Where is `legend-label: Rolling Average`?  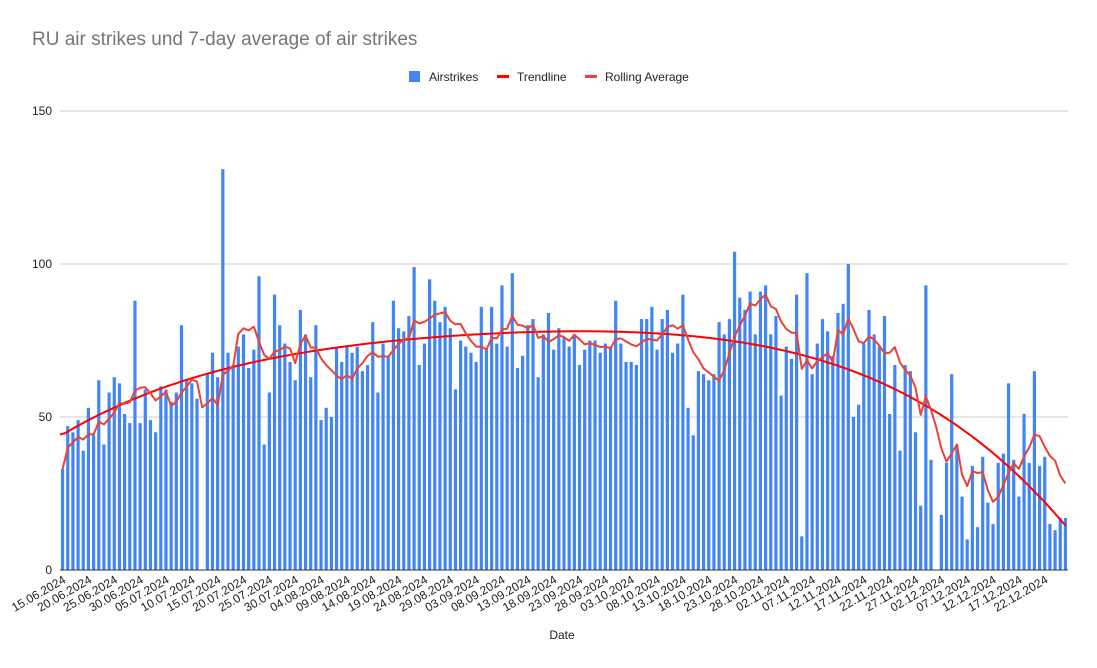
legend-label: Rolling Average is located at coordinates (647, 77).